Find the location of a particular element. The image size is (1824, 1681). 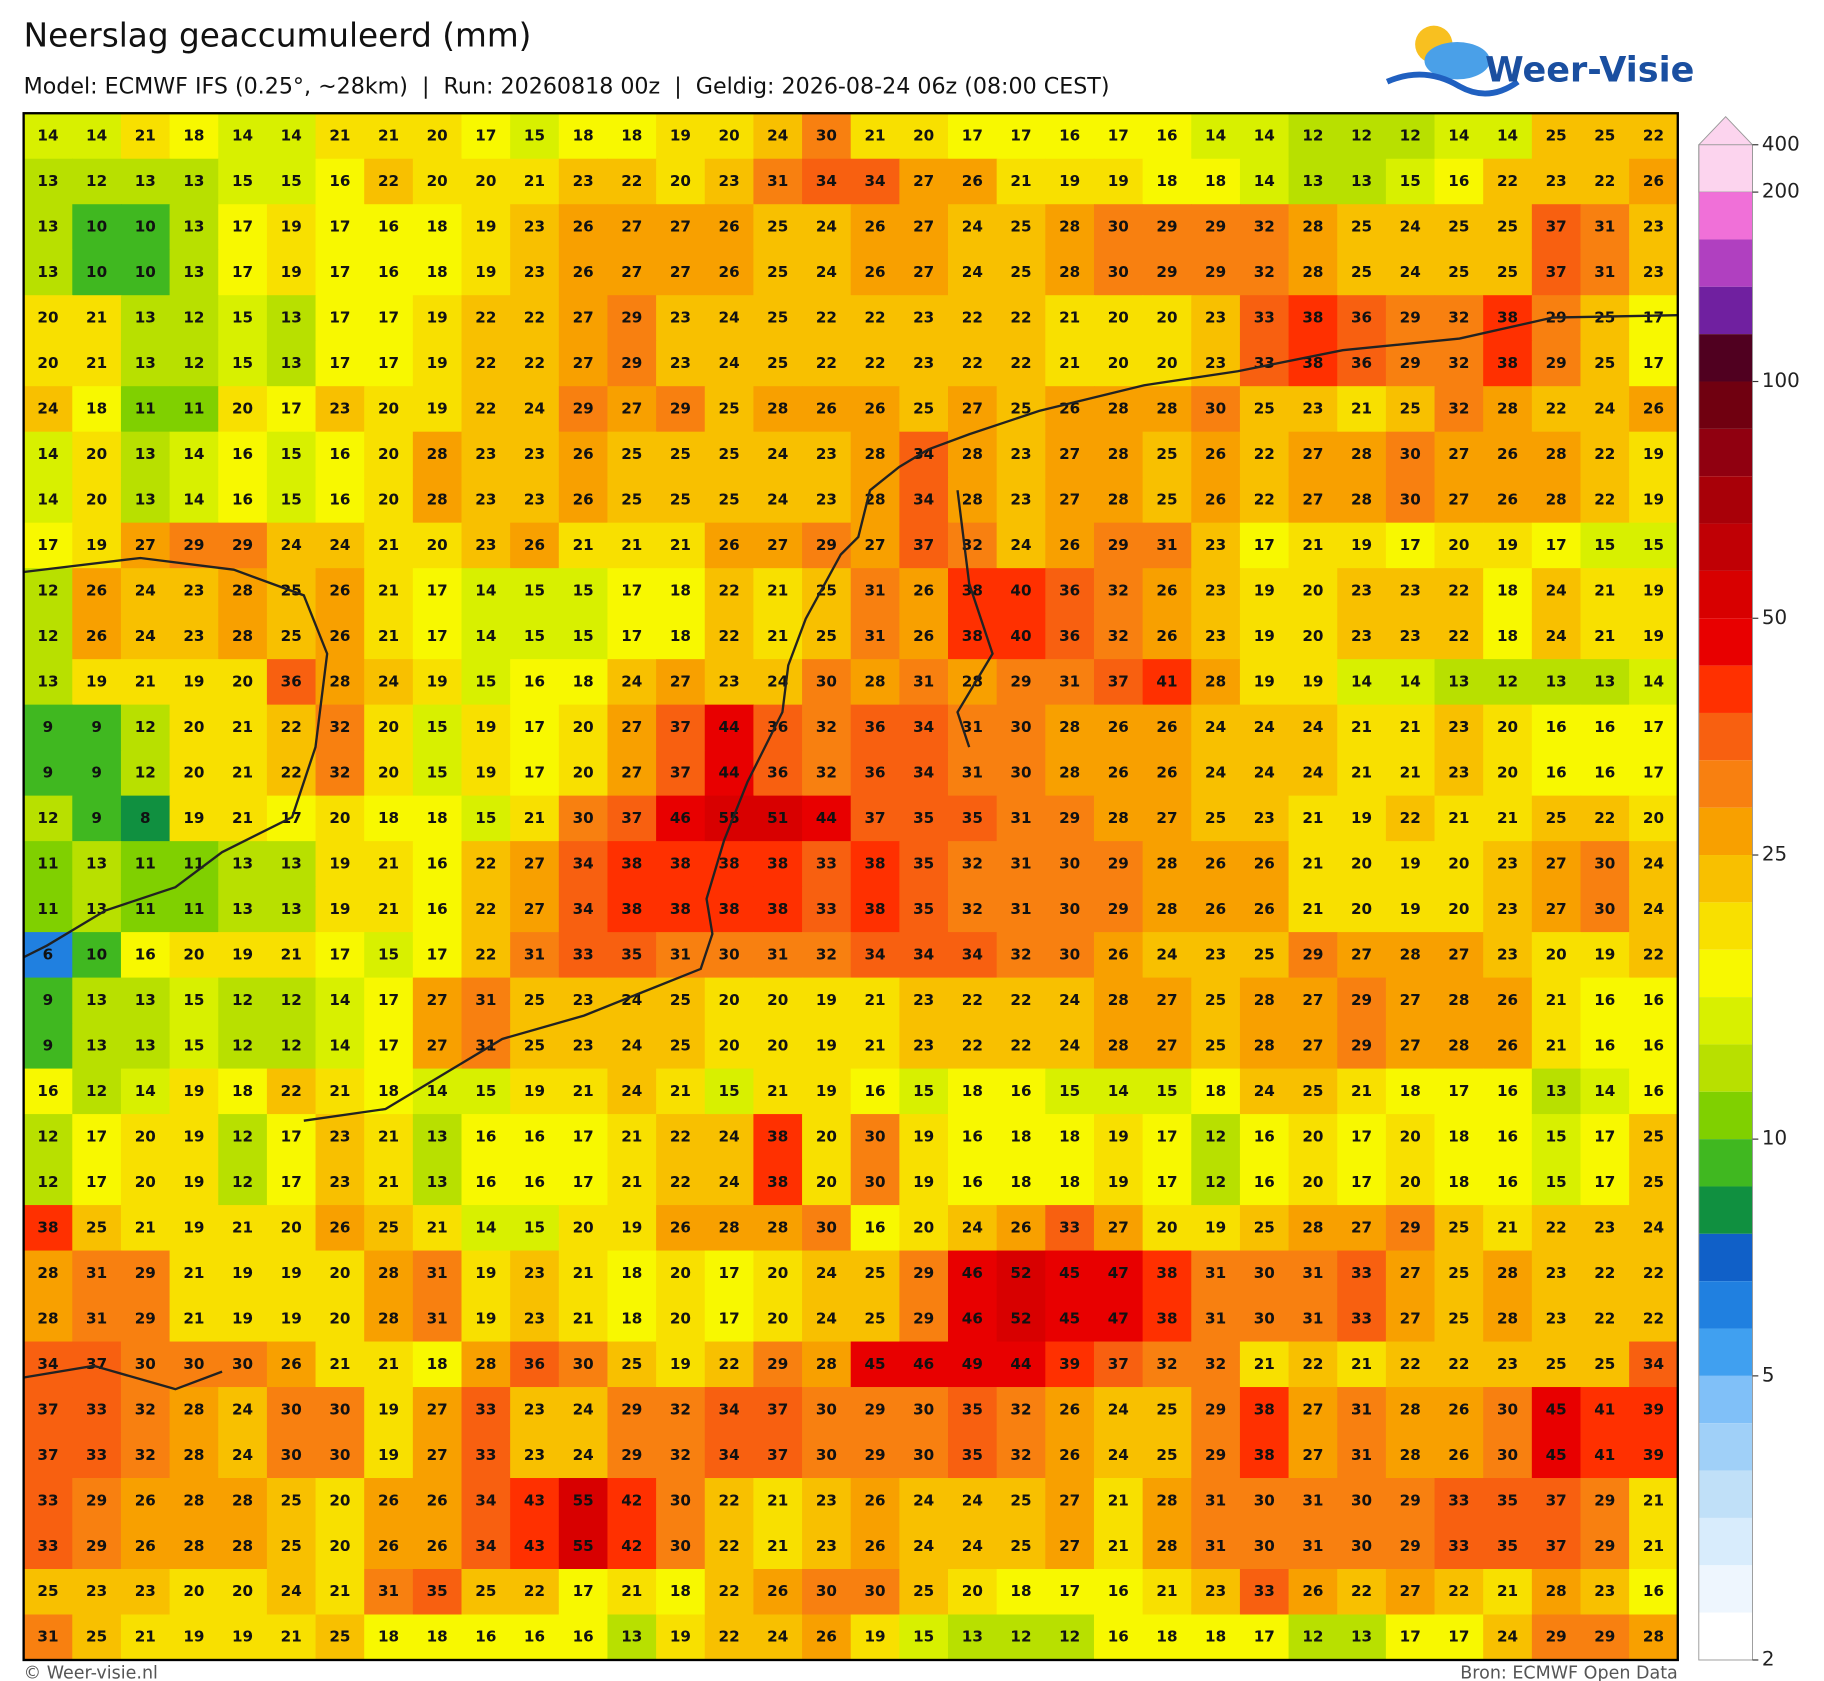

cell-value: 20 is located at coordinates (1166, 1227).